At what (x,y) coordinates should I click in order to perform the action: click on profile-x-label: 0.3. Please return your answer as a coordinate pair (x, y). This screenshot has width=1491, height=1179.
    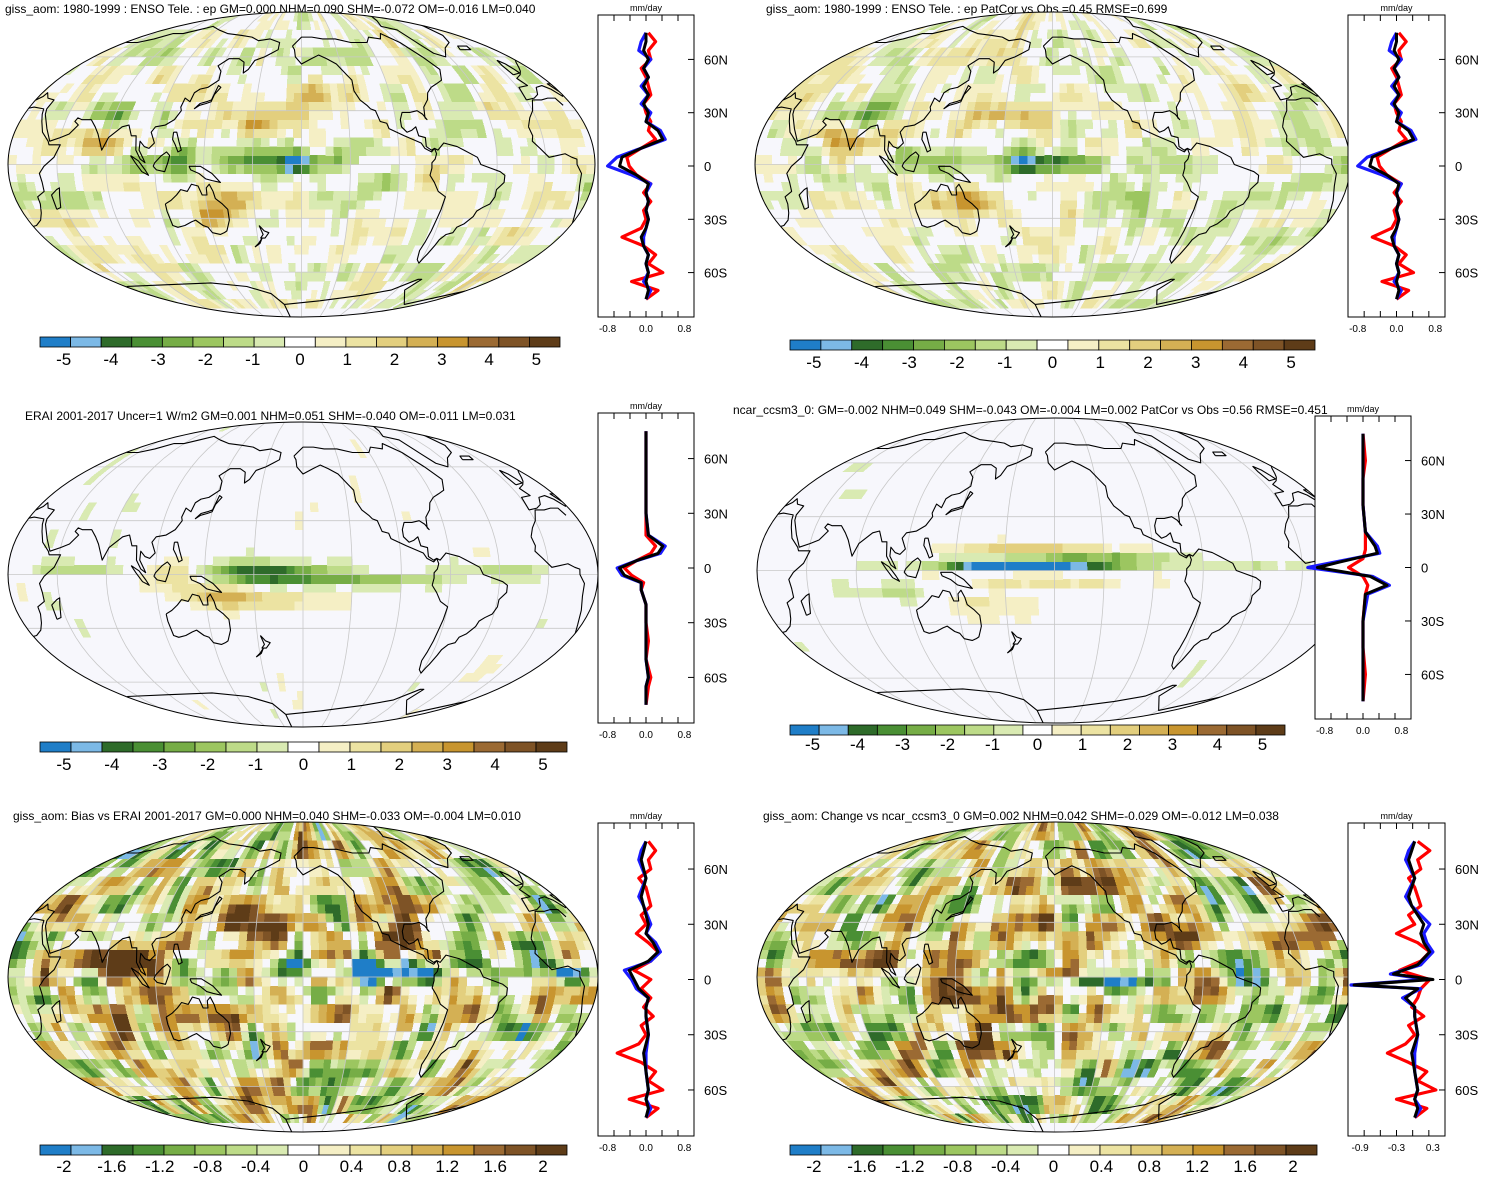
    Looking at the image, I should click on (1433, 1148).